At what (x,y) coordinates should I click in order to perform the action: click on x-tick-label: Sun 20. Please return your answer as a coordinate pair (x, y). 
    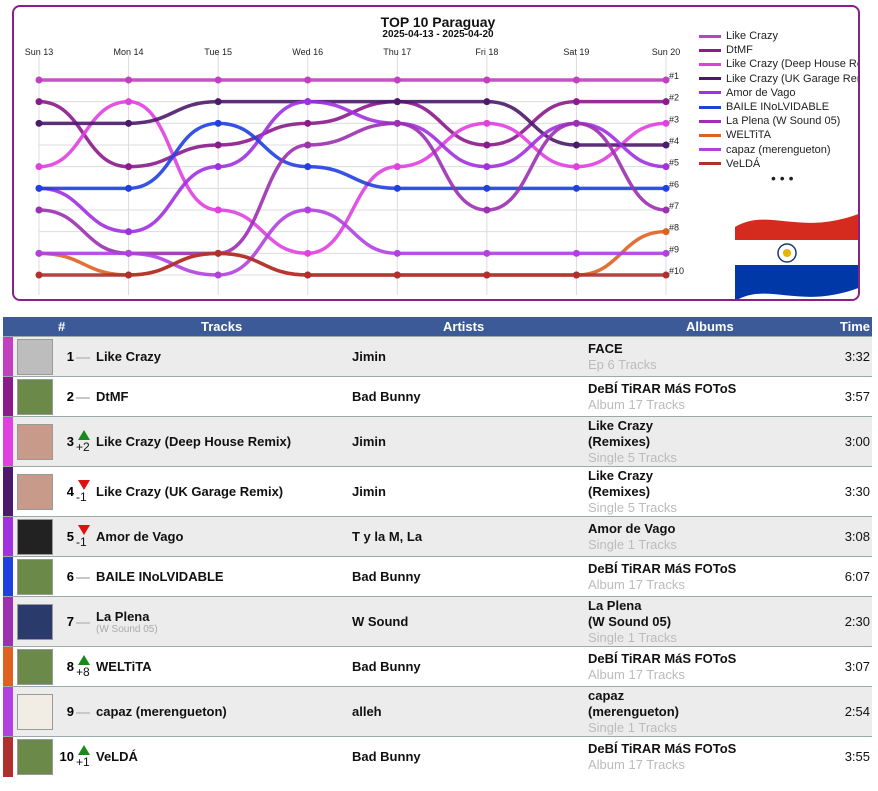
    Looking at the image, I should click on (666, 52).